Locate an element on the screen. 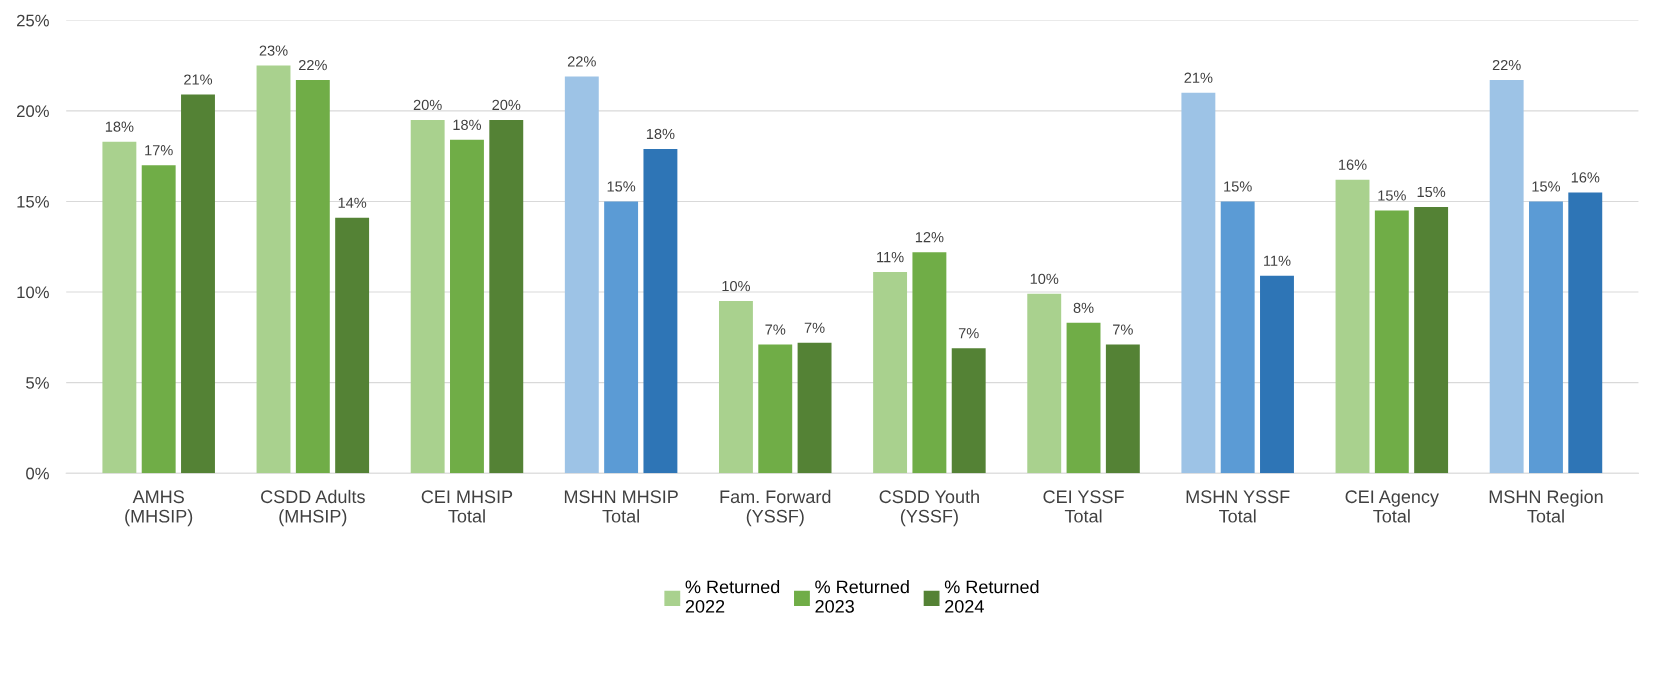  x-tick-label: CSDD Adults (MHSIP) is located at coordinates (313, 508).